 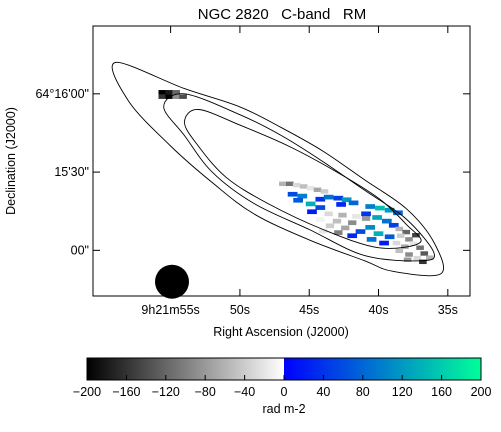 What do you see at coordinates (284, 392) in the screenshot?
I see `colorbar-tick-label: 0` at bounding box center [284, 392].